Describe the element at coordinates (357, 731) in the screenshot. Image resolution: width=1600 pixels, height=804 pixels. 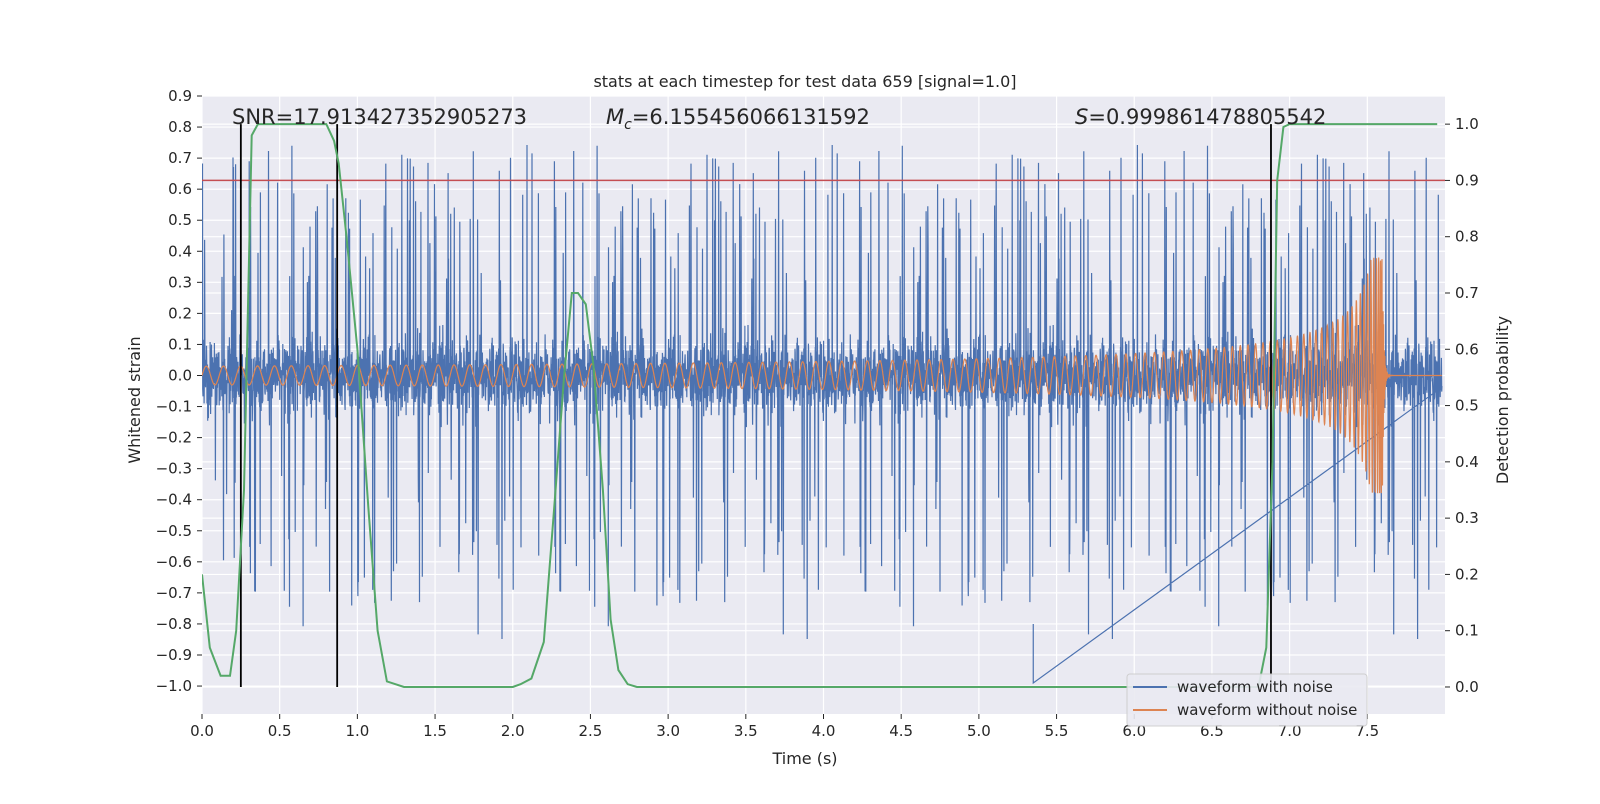
I see `x-tick-label: 1.0` at that location.